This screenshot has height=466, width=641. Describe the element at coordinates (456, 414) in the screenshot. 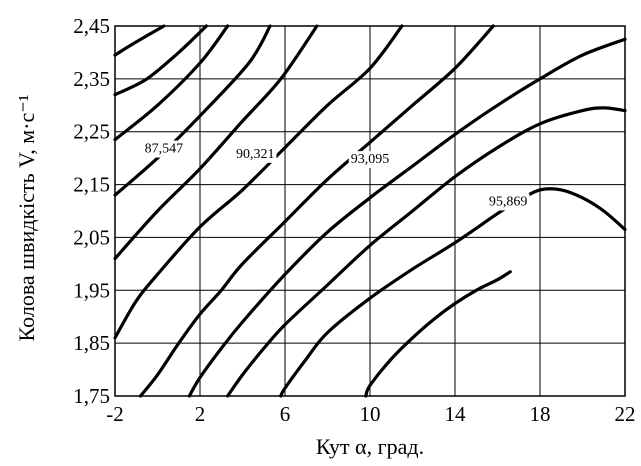

I see `x-tick-label: 14` at that location.